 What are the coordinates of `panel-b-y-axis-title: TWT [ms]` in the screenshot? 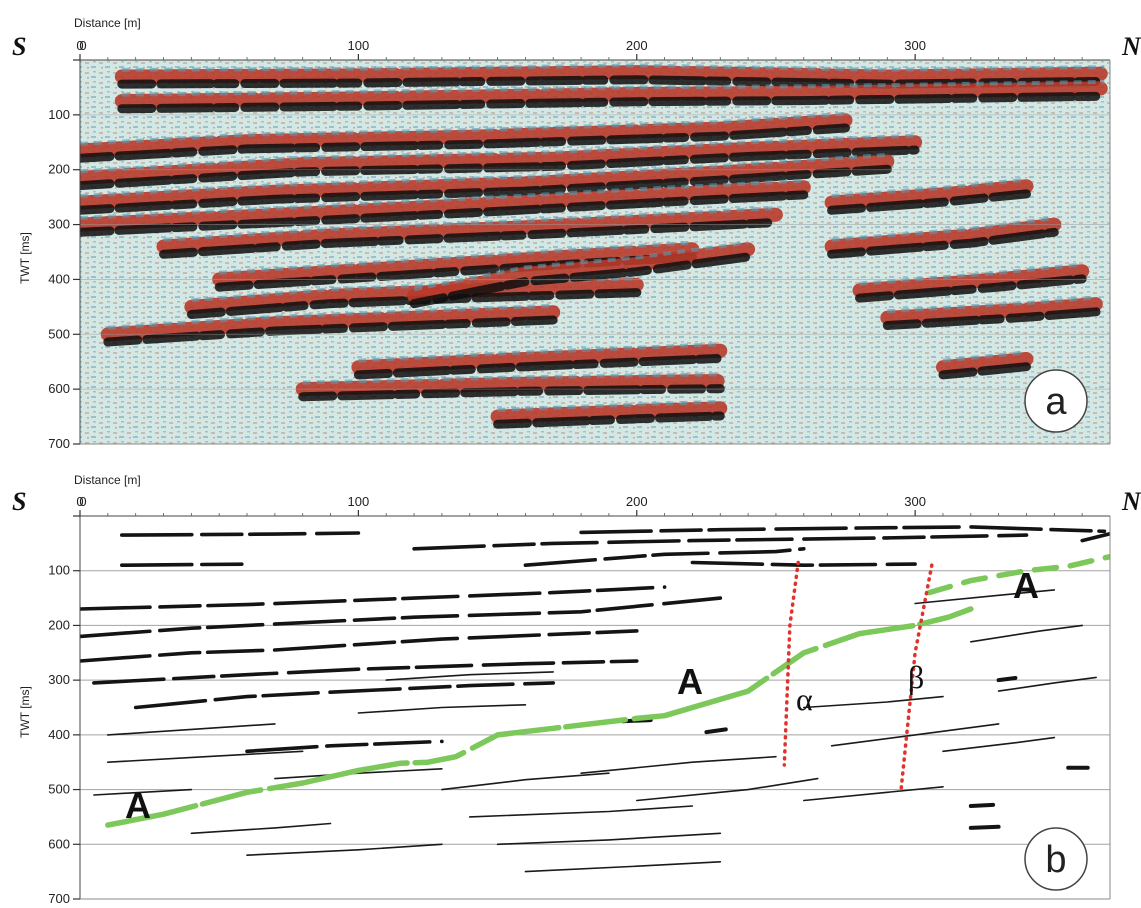 It's located at (25, 712).